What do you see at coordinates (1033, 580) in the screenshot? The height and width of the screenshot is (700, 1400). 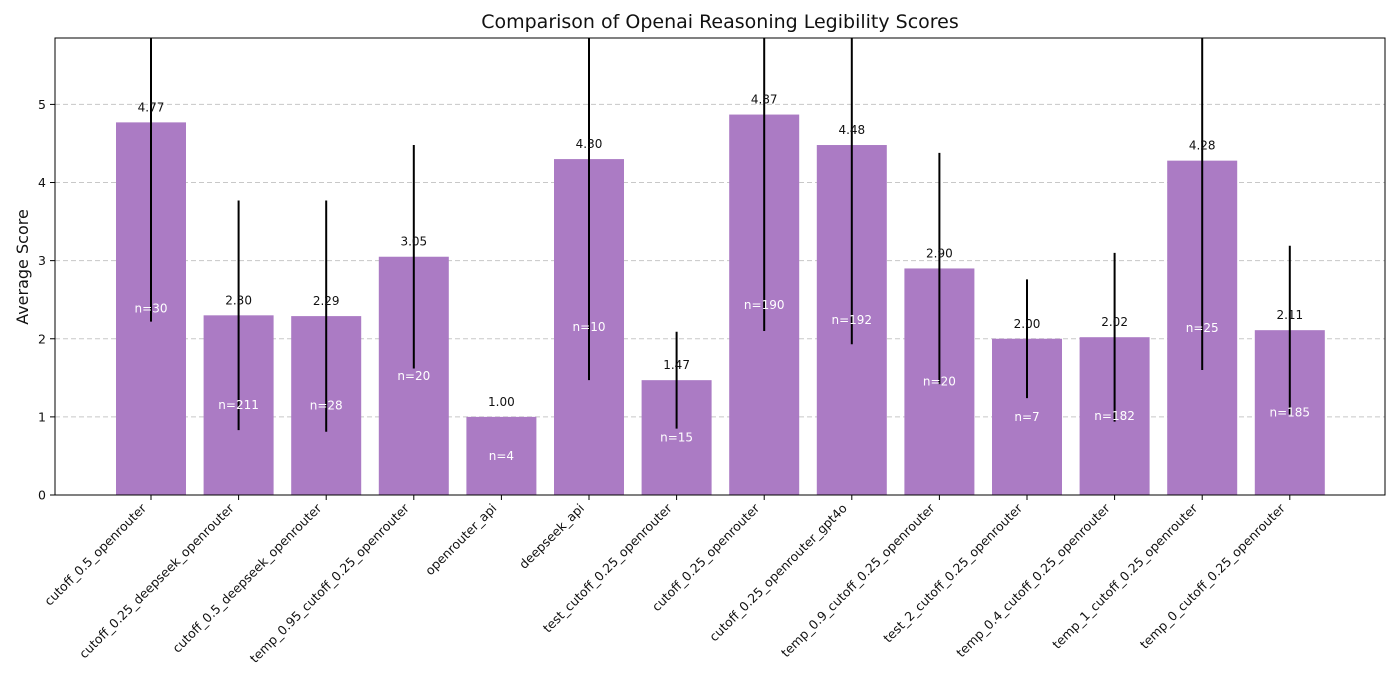 I see `x-tick-label: temp_0.4_cutoff_0.25_openrouter` at bounding box center [1033, 580].